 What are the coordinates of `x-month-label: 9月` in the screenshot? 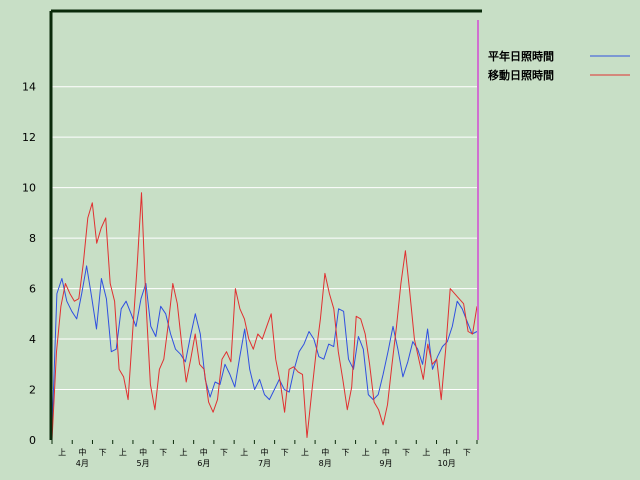 It's located at (385, 463).